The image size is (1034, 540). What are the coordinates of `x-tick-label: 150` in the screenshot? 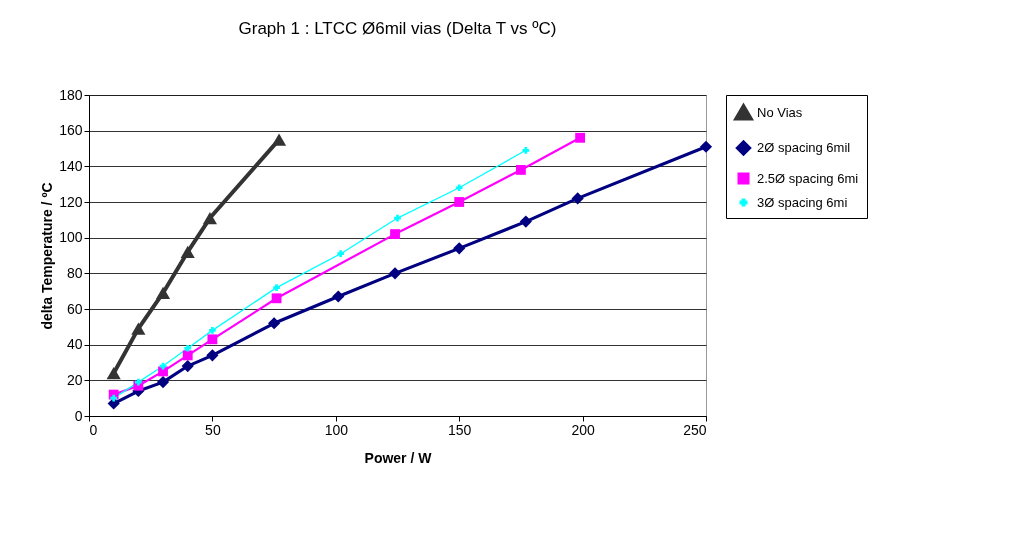 It's located at (460, 429).